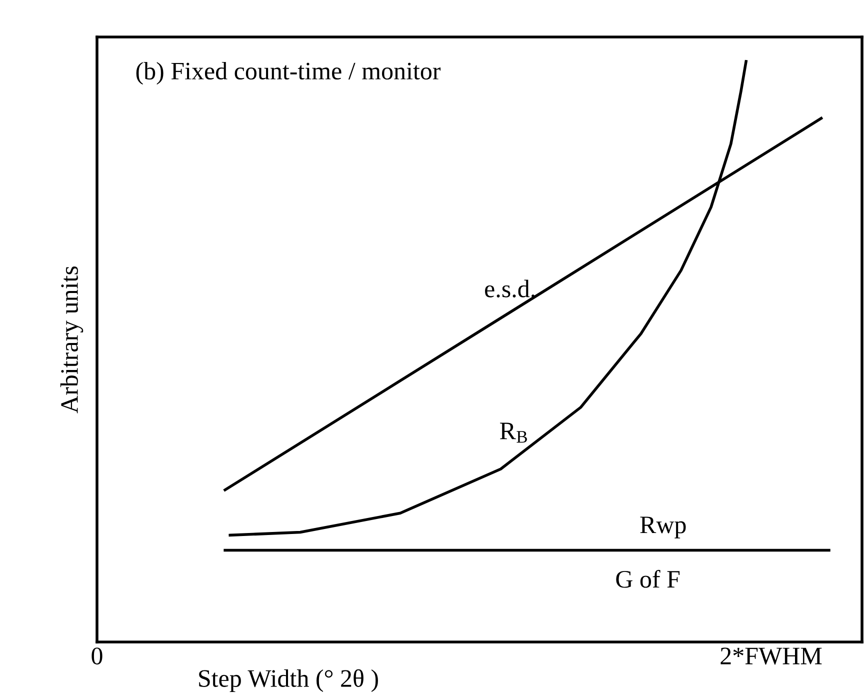 The height and width of the screenshot is (697, 864). I want to click on x-tick-label: 0, so click(97, 656).